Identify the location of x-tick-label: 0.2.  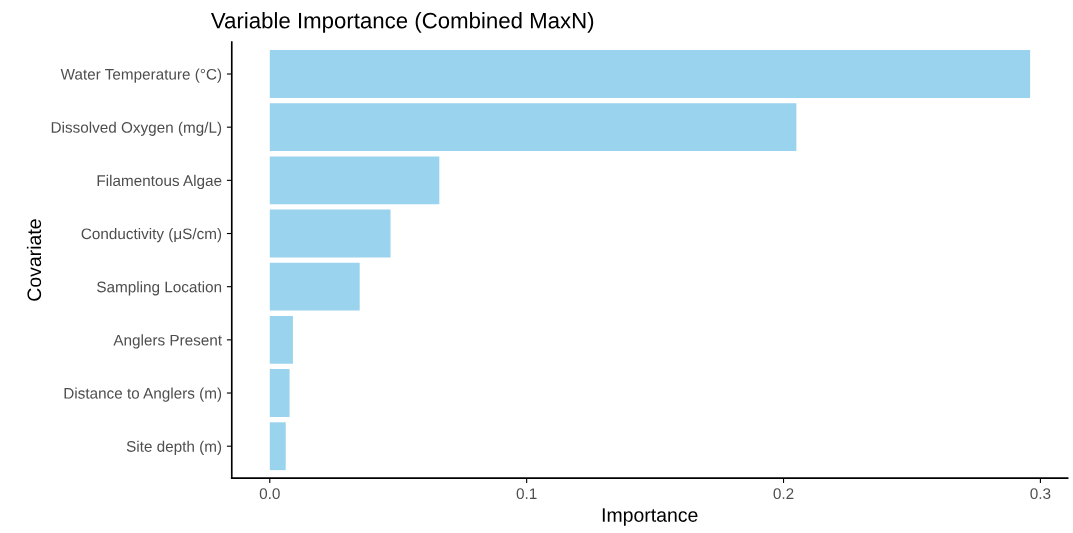
(783, 494).